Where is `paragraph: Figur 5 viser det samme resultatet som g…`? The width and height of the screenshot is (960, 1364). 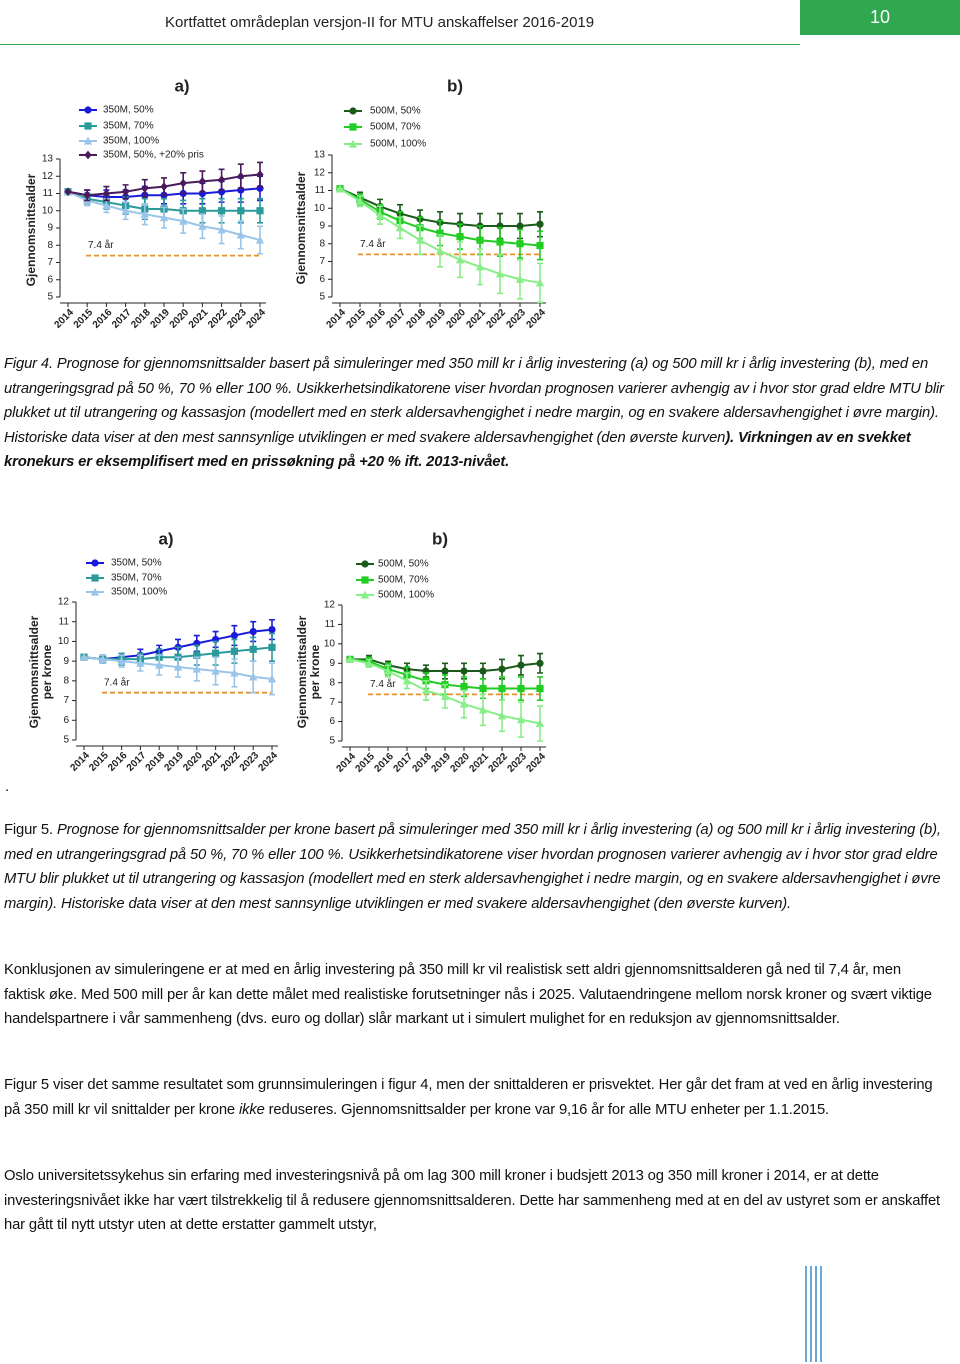
paragraph: Figur 5 viser det samme resultatet som g… is located at coordinates (474, 1097).